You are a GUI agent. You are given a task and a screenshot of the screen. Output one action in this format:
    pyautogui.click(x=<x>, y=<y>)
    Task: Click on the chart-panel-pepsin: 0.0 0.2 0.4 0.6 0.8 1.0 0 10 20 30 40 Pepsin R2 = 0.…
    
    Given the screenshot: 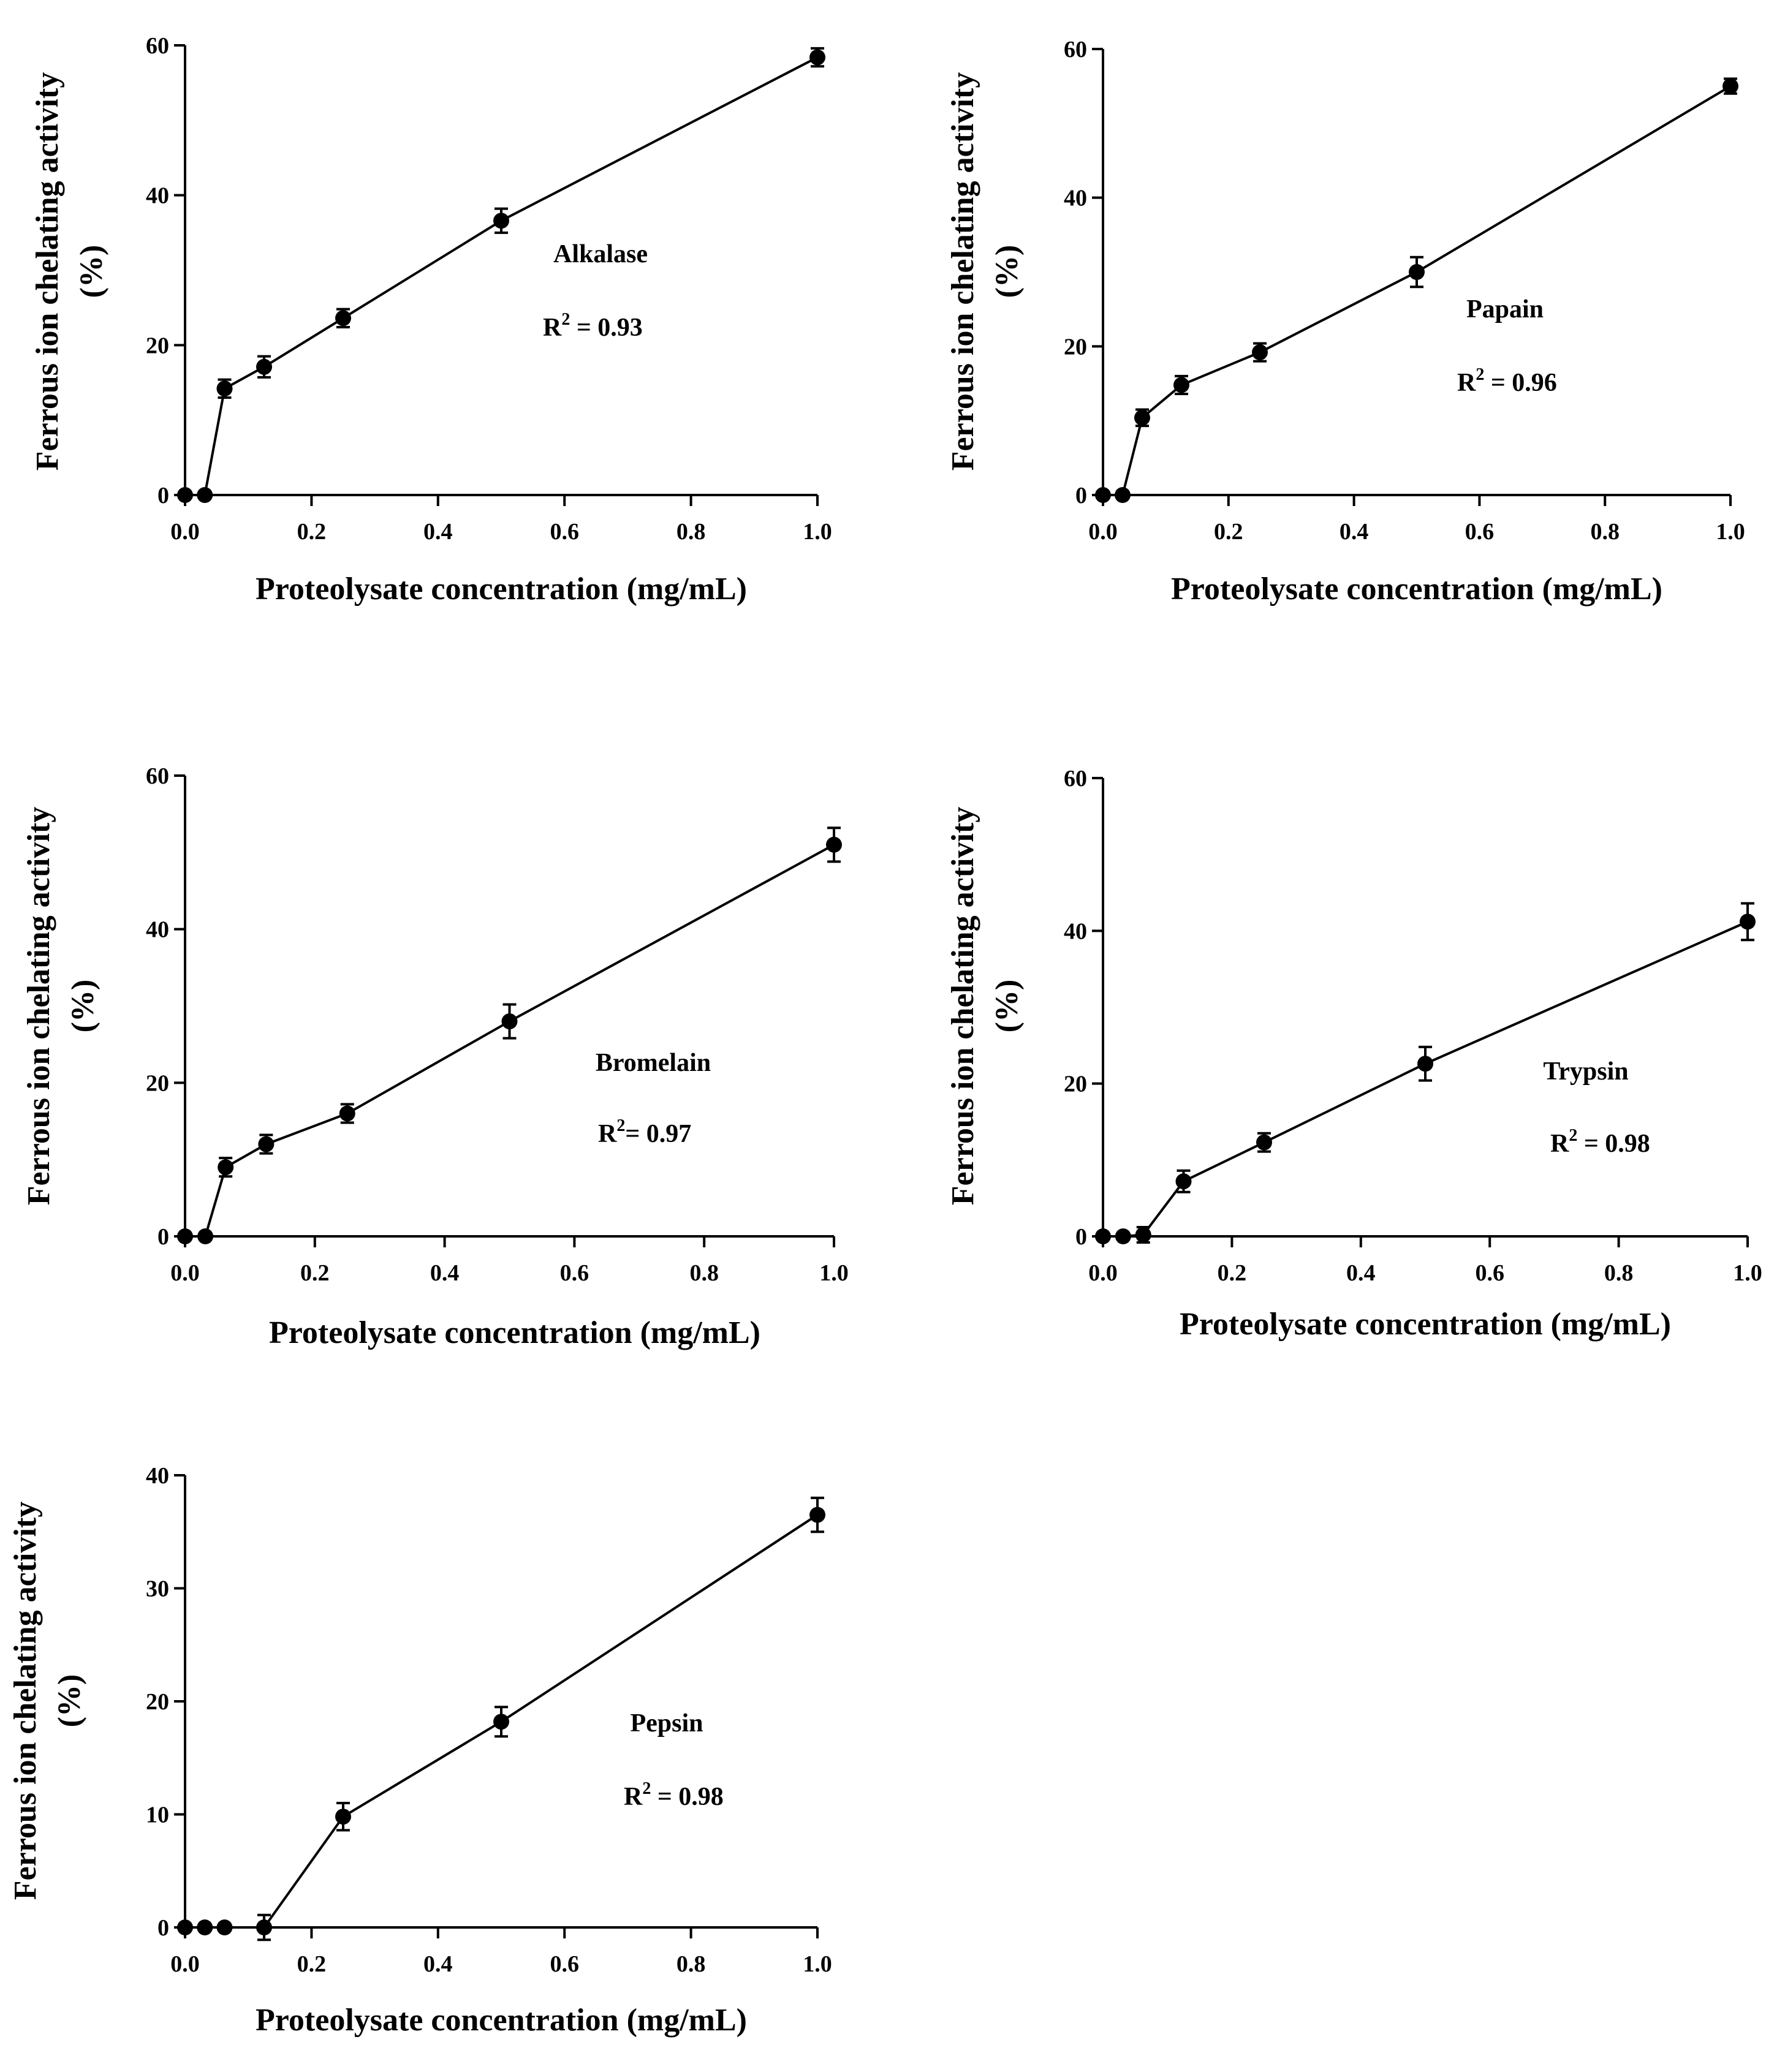 What is the action you would take?
    pyautogui.click(x=420, y=1750)
    